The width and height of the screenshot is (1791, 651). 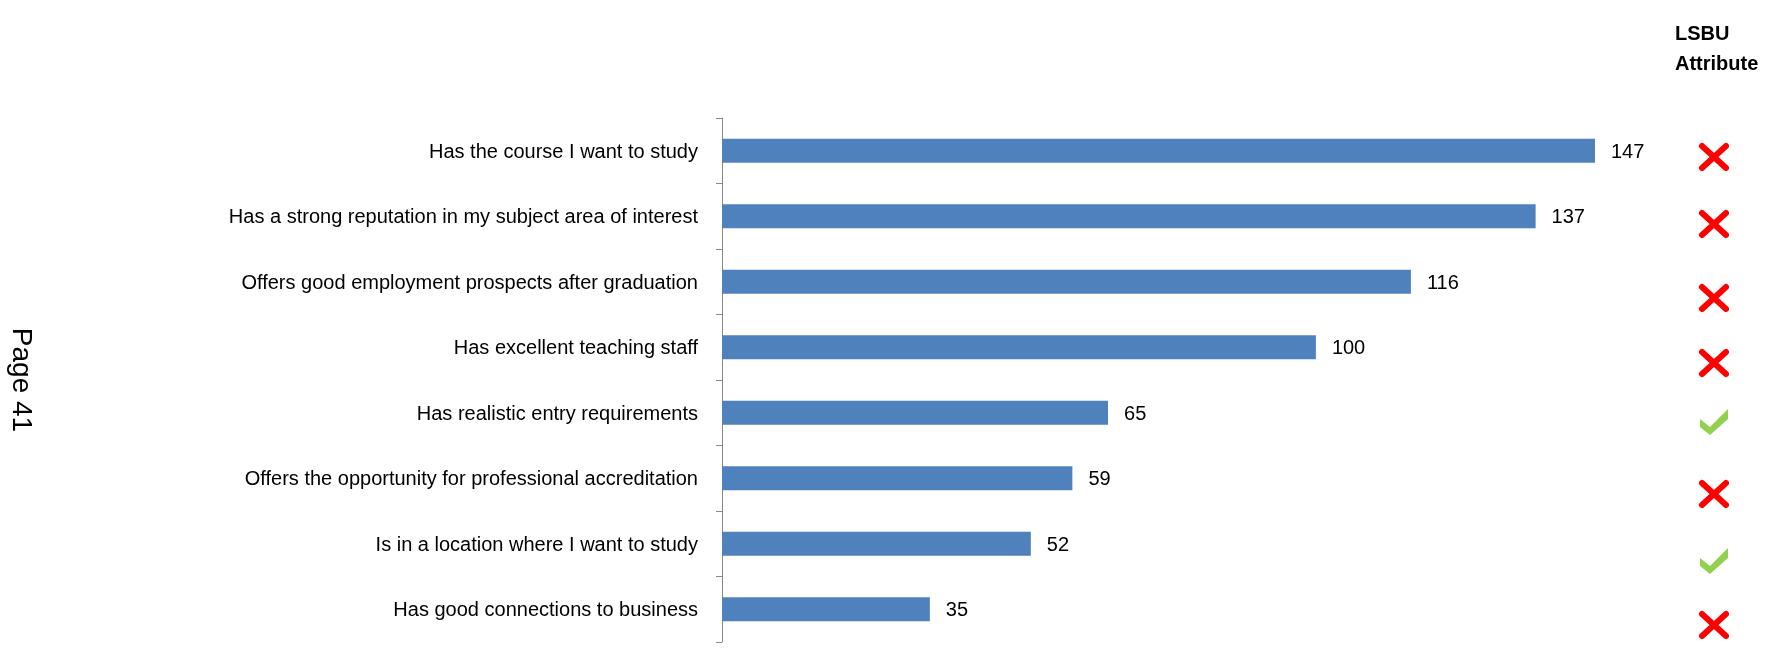 What do you see at coordinates (463, 216) in the screenshot?
I see `y-tick-label: Has a strong reputation in my subject area of interest` at bounding box center [463, 216].